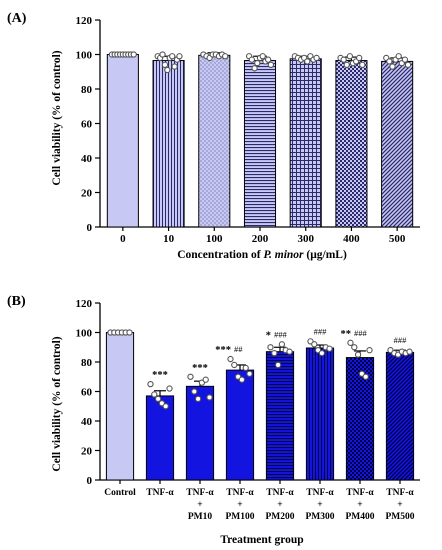 Image resolution: width=442 pixels, height=550 pixels. I want to click on panel-b-y-axis-label: Cell viability (% of control), so click(57, 403).